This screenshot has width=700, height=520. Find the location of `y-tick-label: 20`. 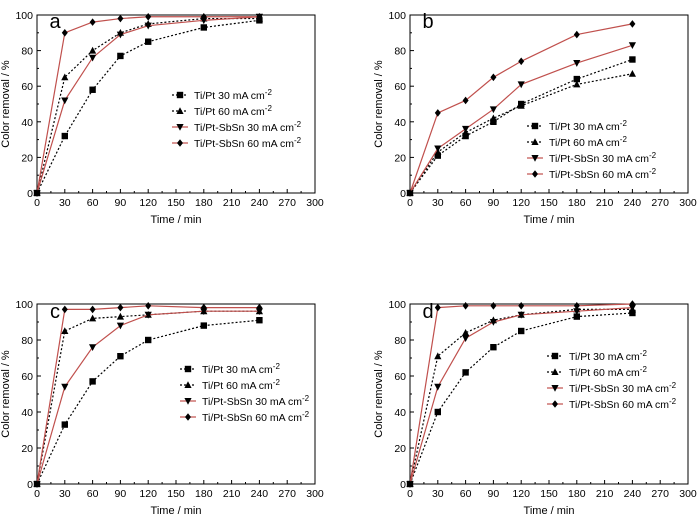

y-tick-label: 20 is located at coordinates (400, 158).